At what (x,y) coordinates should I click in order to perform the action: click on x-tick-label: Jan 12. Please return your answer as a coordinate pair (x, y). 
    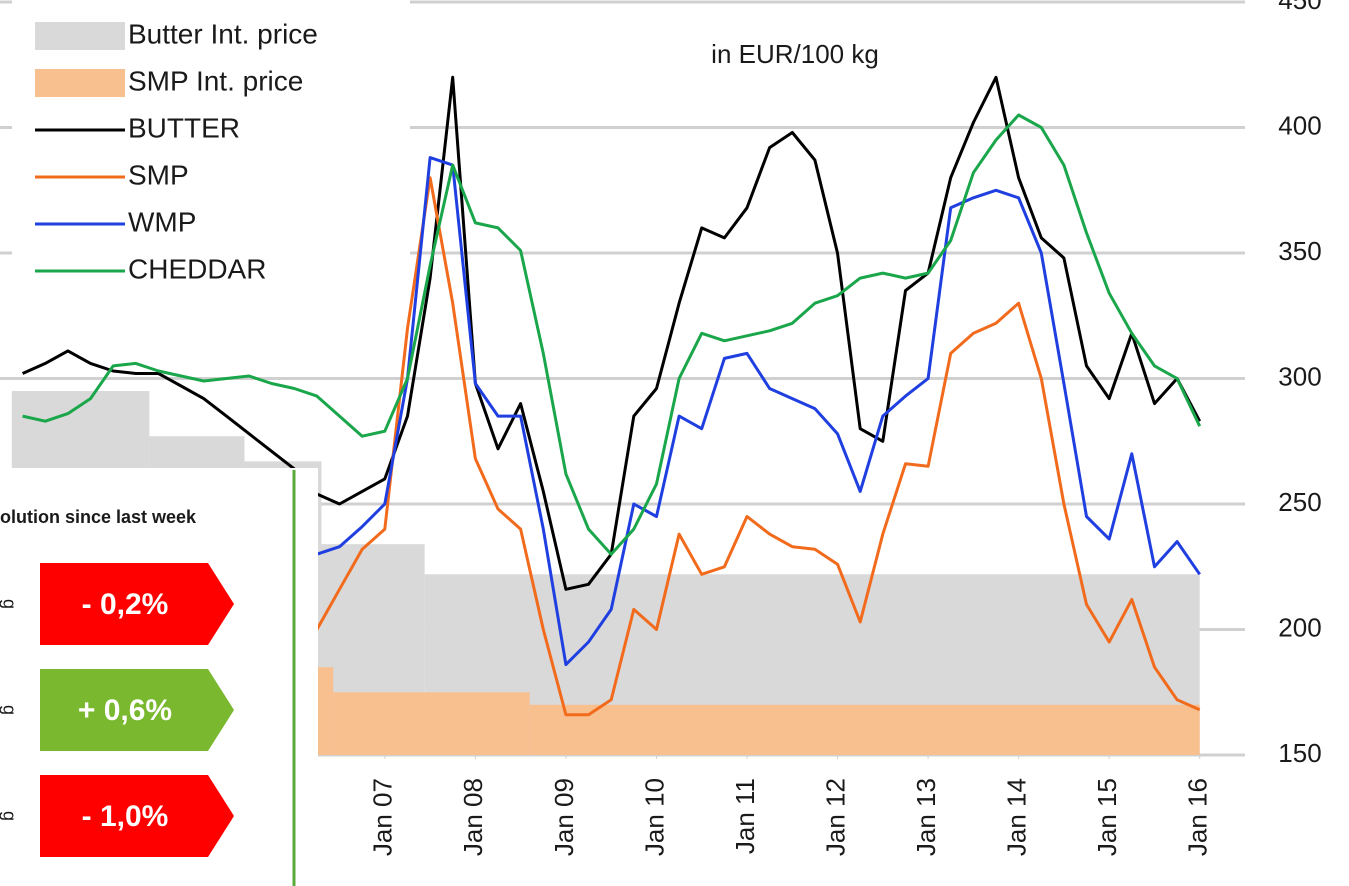
    Looking at the image, I should click on (835, 817).